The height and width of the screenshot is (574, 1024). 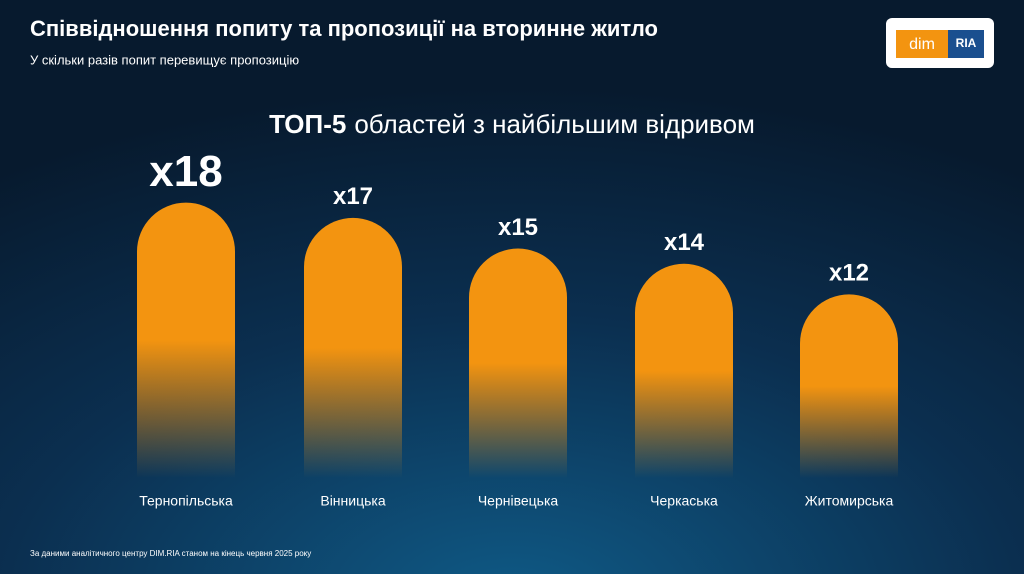 I want to click on logo-right: RIA, so click(x=966, y=43).